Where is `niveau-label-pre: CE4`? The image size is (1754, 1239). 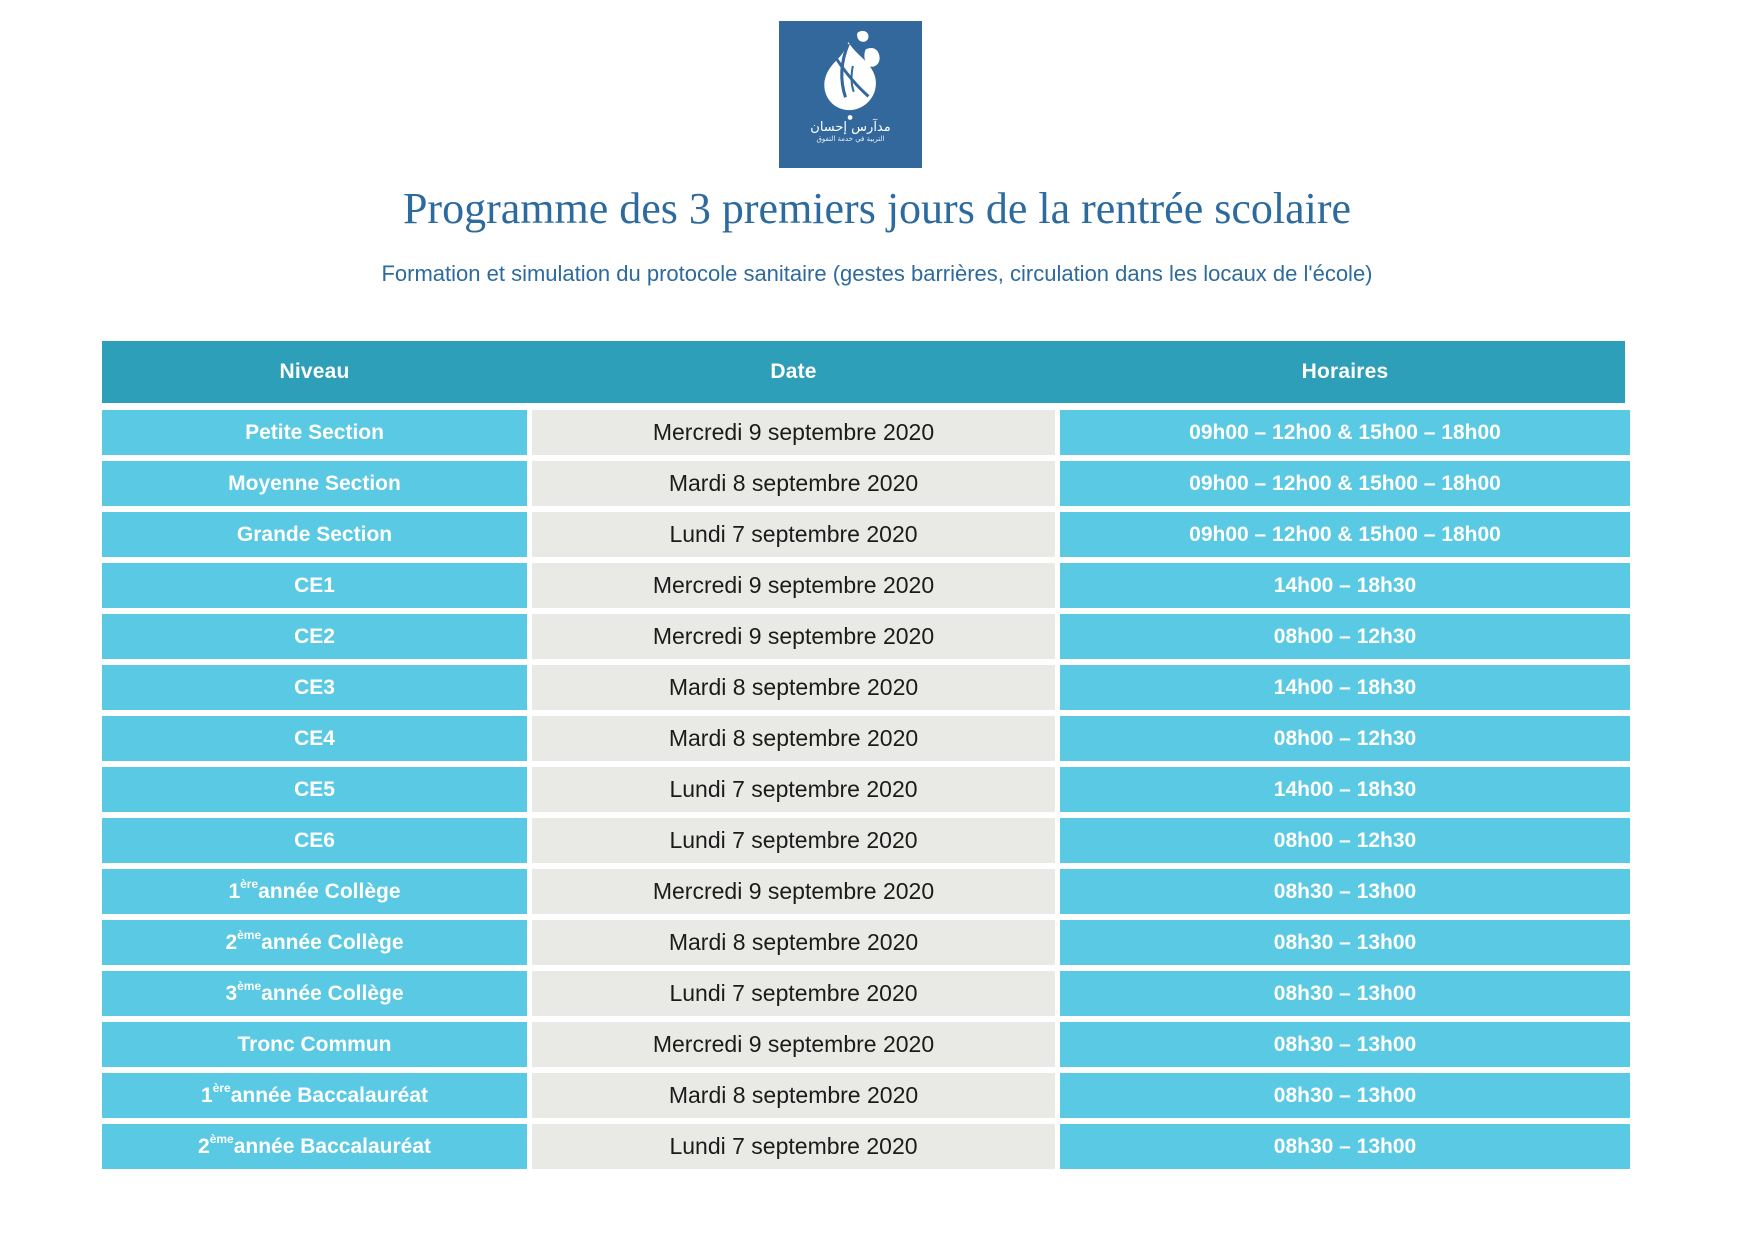
niveau-label-pre: CE4 is located at coordinates (314, 738).